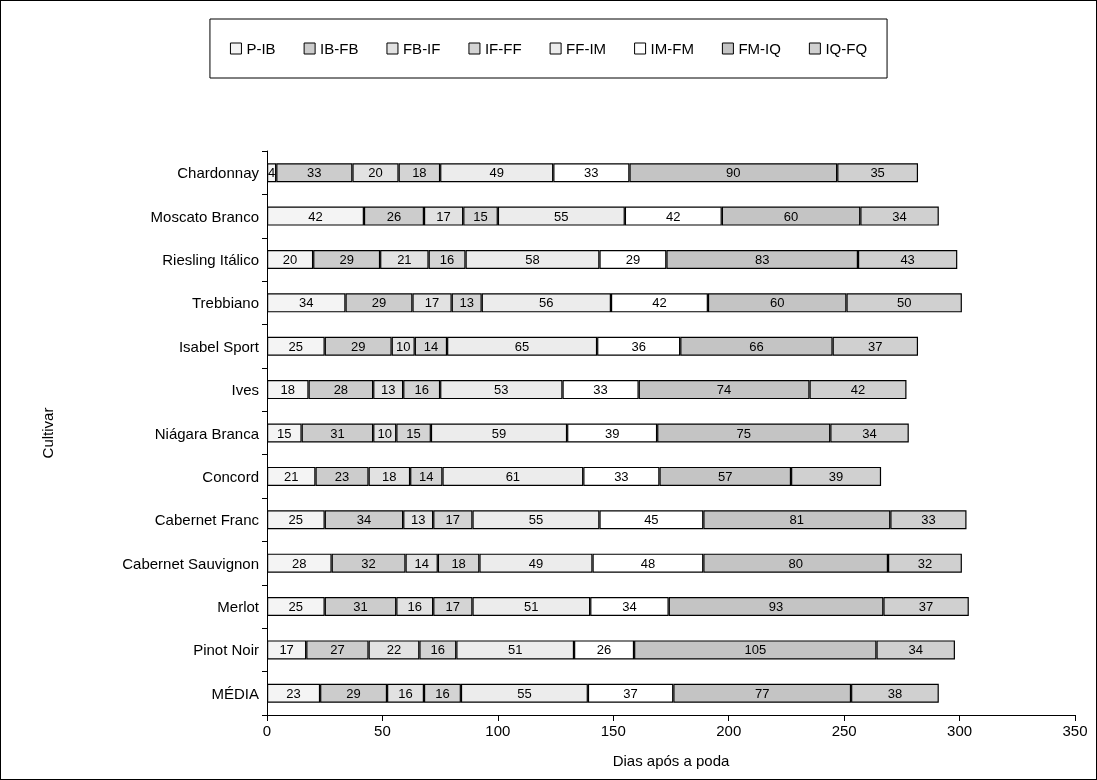  I want to click on data-label: 51, so click(531, 607).